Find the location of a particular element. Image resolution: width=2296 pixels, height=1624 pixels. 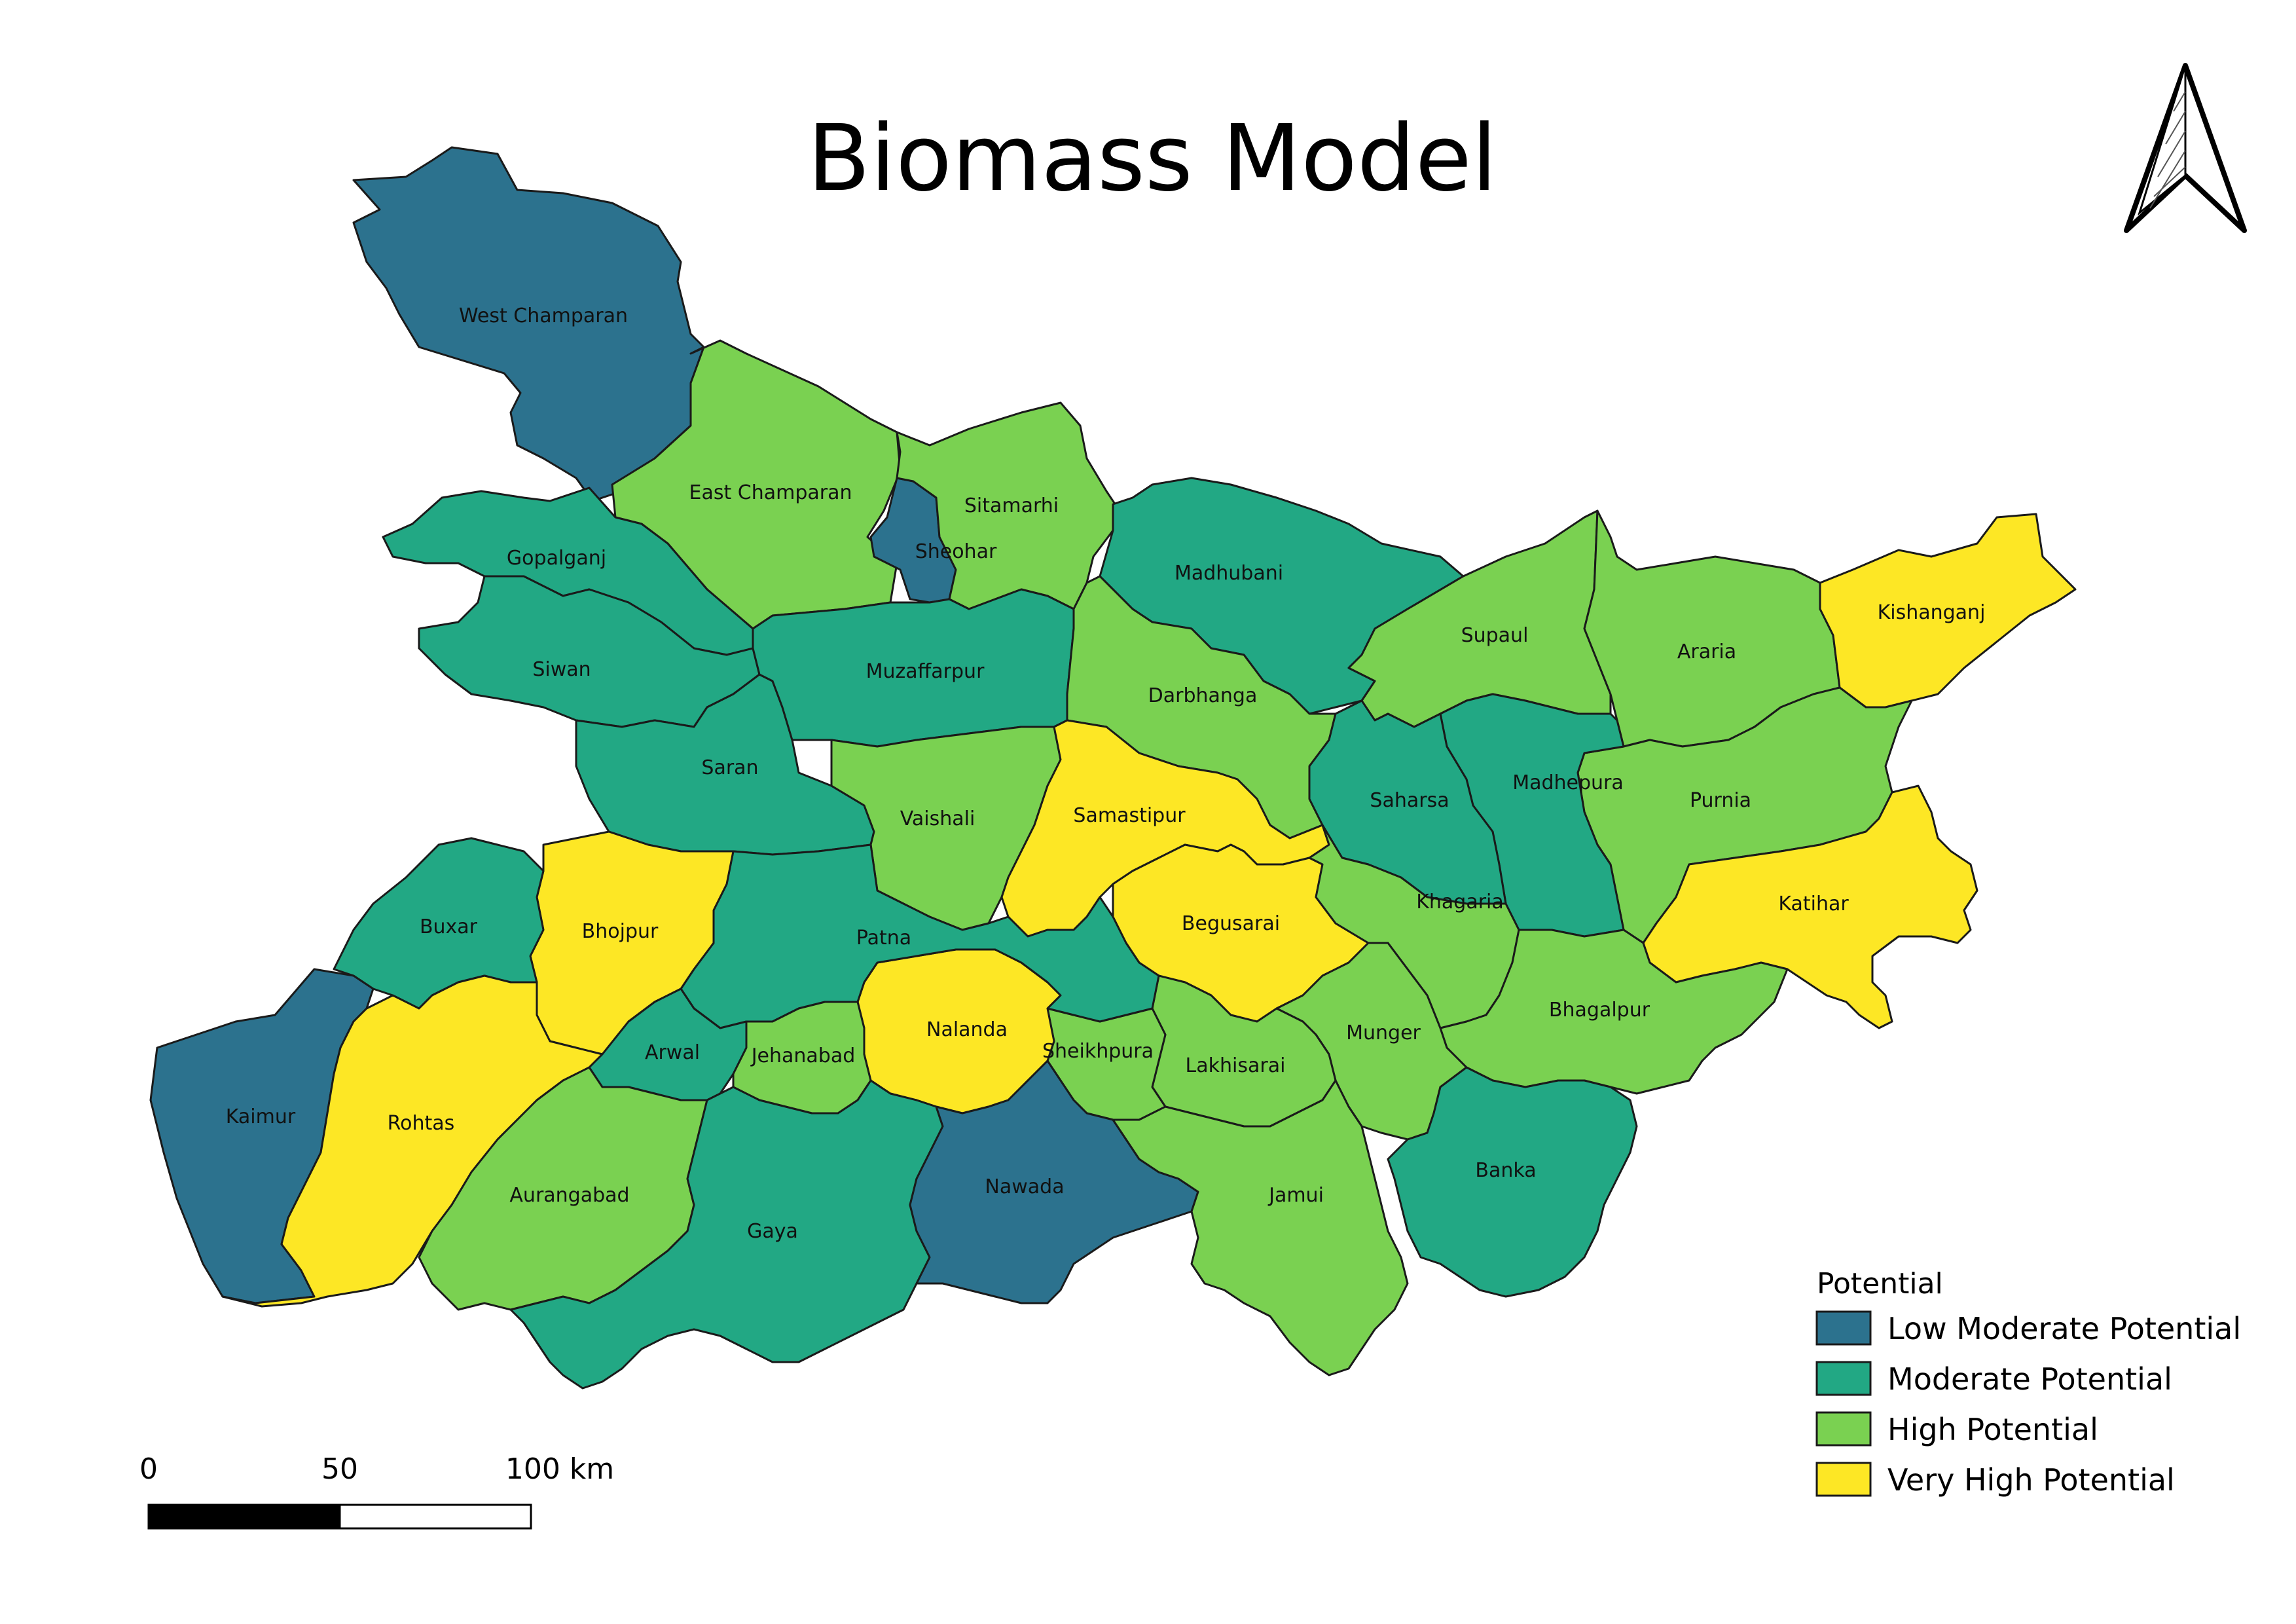

district-label-saran: Saran is located at coordinates (729, 767).